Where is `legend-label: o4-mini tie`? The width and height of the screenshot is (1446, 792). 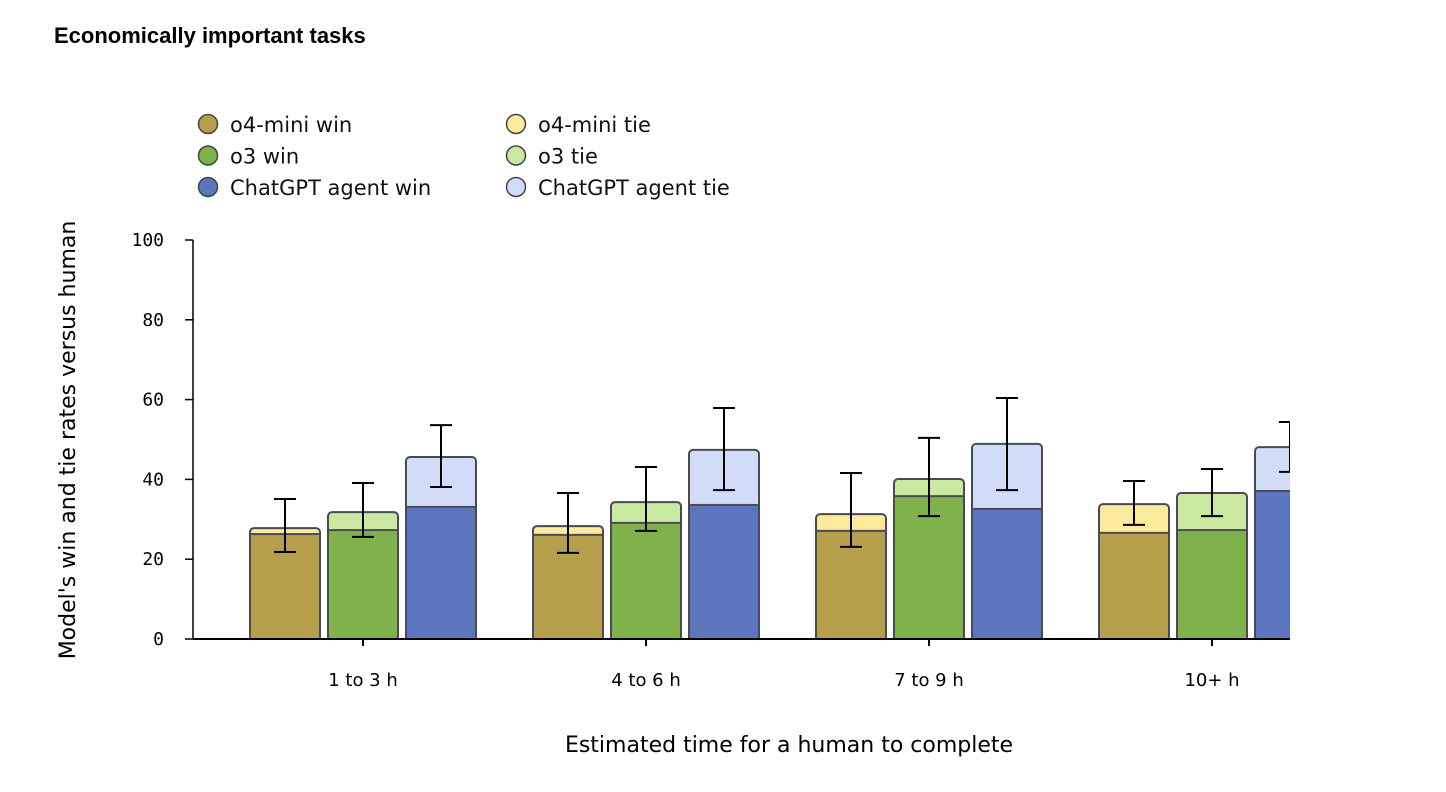
legend-label: o4-mini tie is located at coordinates (594, 125).